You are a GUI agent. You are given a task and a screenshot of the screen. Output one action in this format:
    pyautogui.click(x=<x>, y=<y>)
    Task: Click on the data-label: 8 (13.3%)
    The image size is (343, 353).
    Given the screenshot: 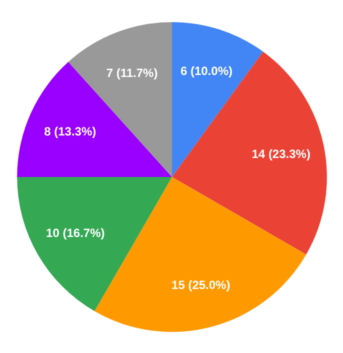 What is the action you would take?
    pyautogui.click(x=70, y=131)
    